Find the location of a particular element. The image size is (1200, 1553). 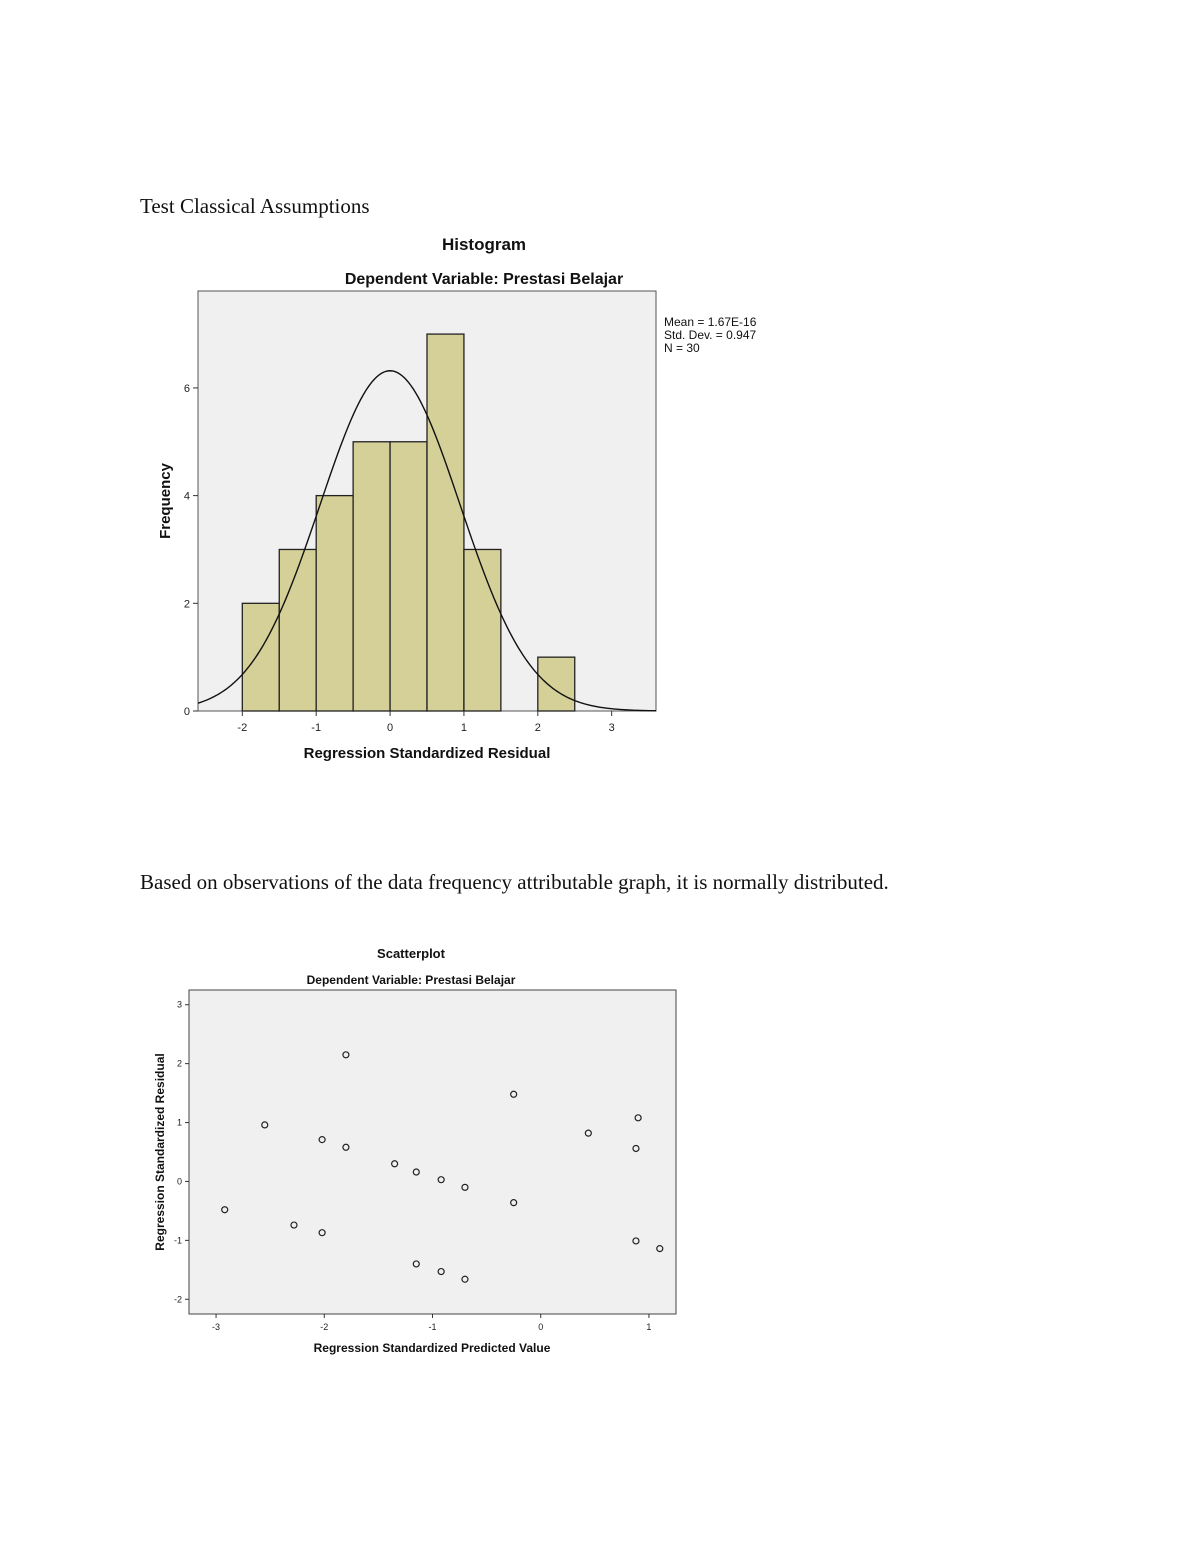

scatter-x-tick-label: -3 is located at coordinates (216, 1327).